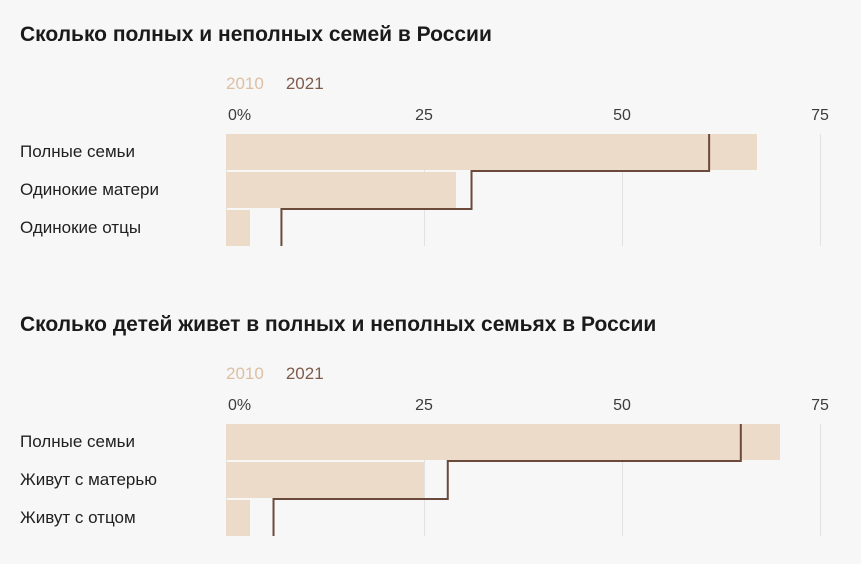 The width and height of the screenshot is (861, 564). I want to click on category-labels: Полные семьи Одинокие матери Одинокие отцы, so click(120, 190).